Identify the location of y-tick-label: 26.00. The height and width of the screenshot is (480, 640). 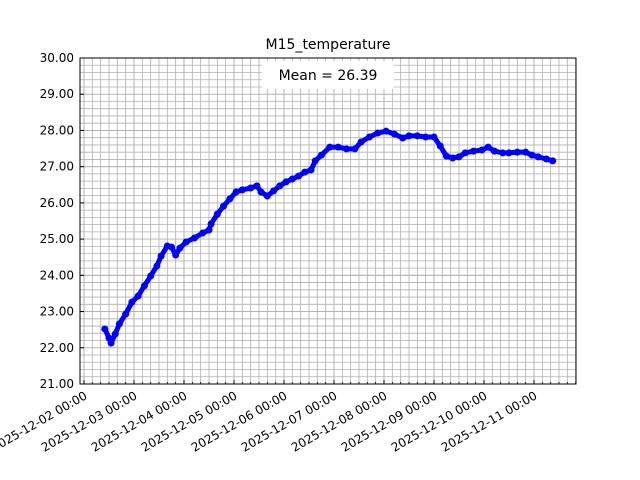
(57, 203).